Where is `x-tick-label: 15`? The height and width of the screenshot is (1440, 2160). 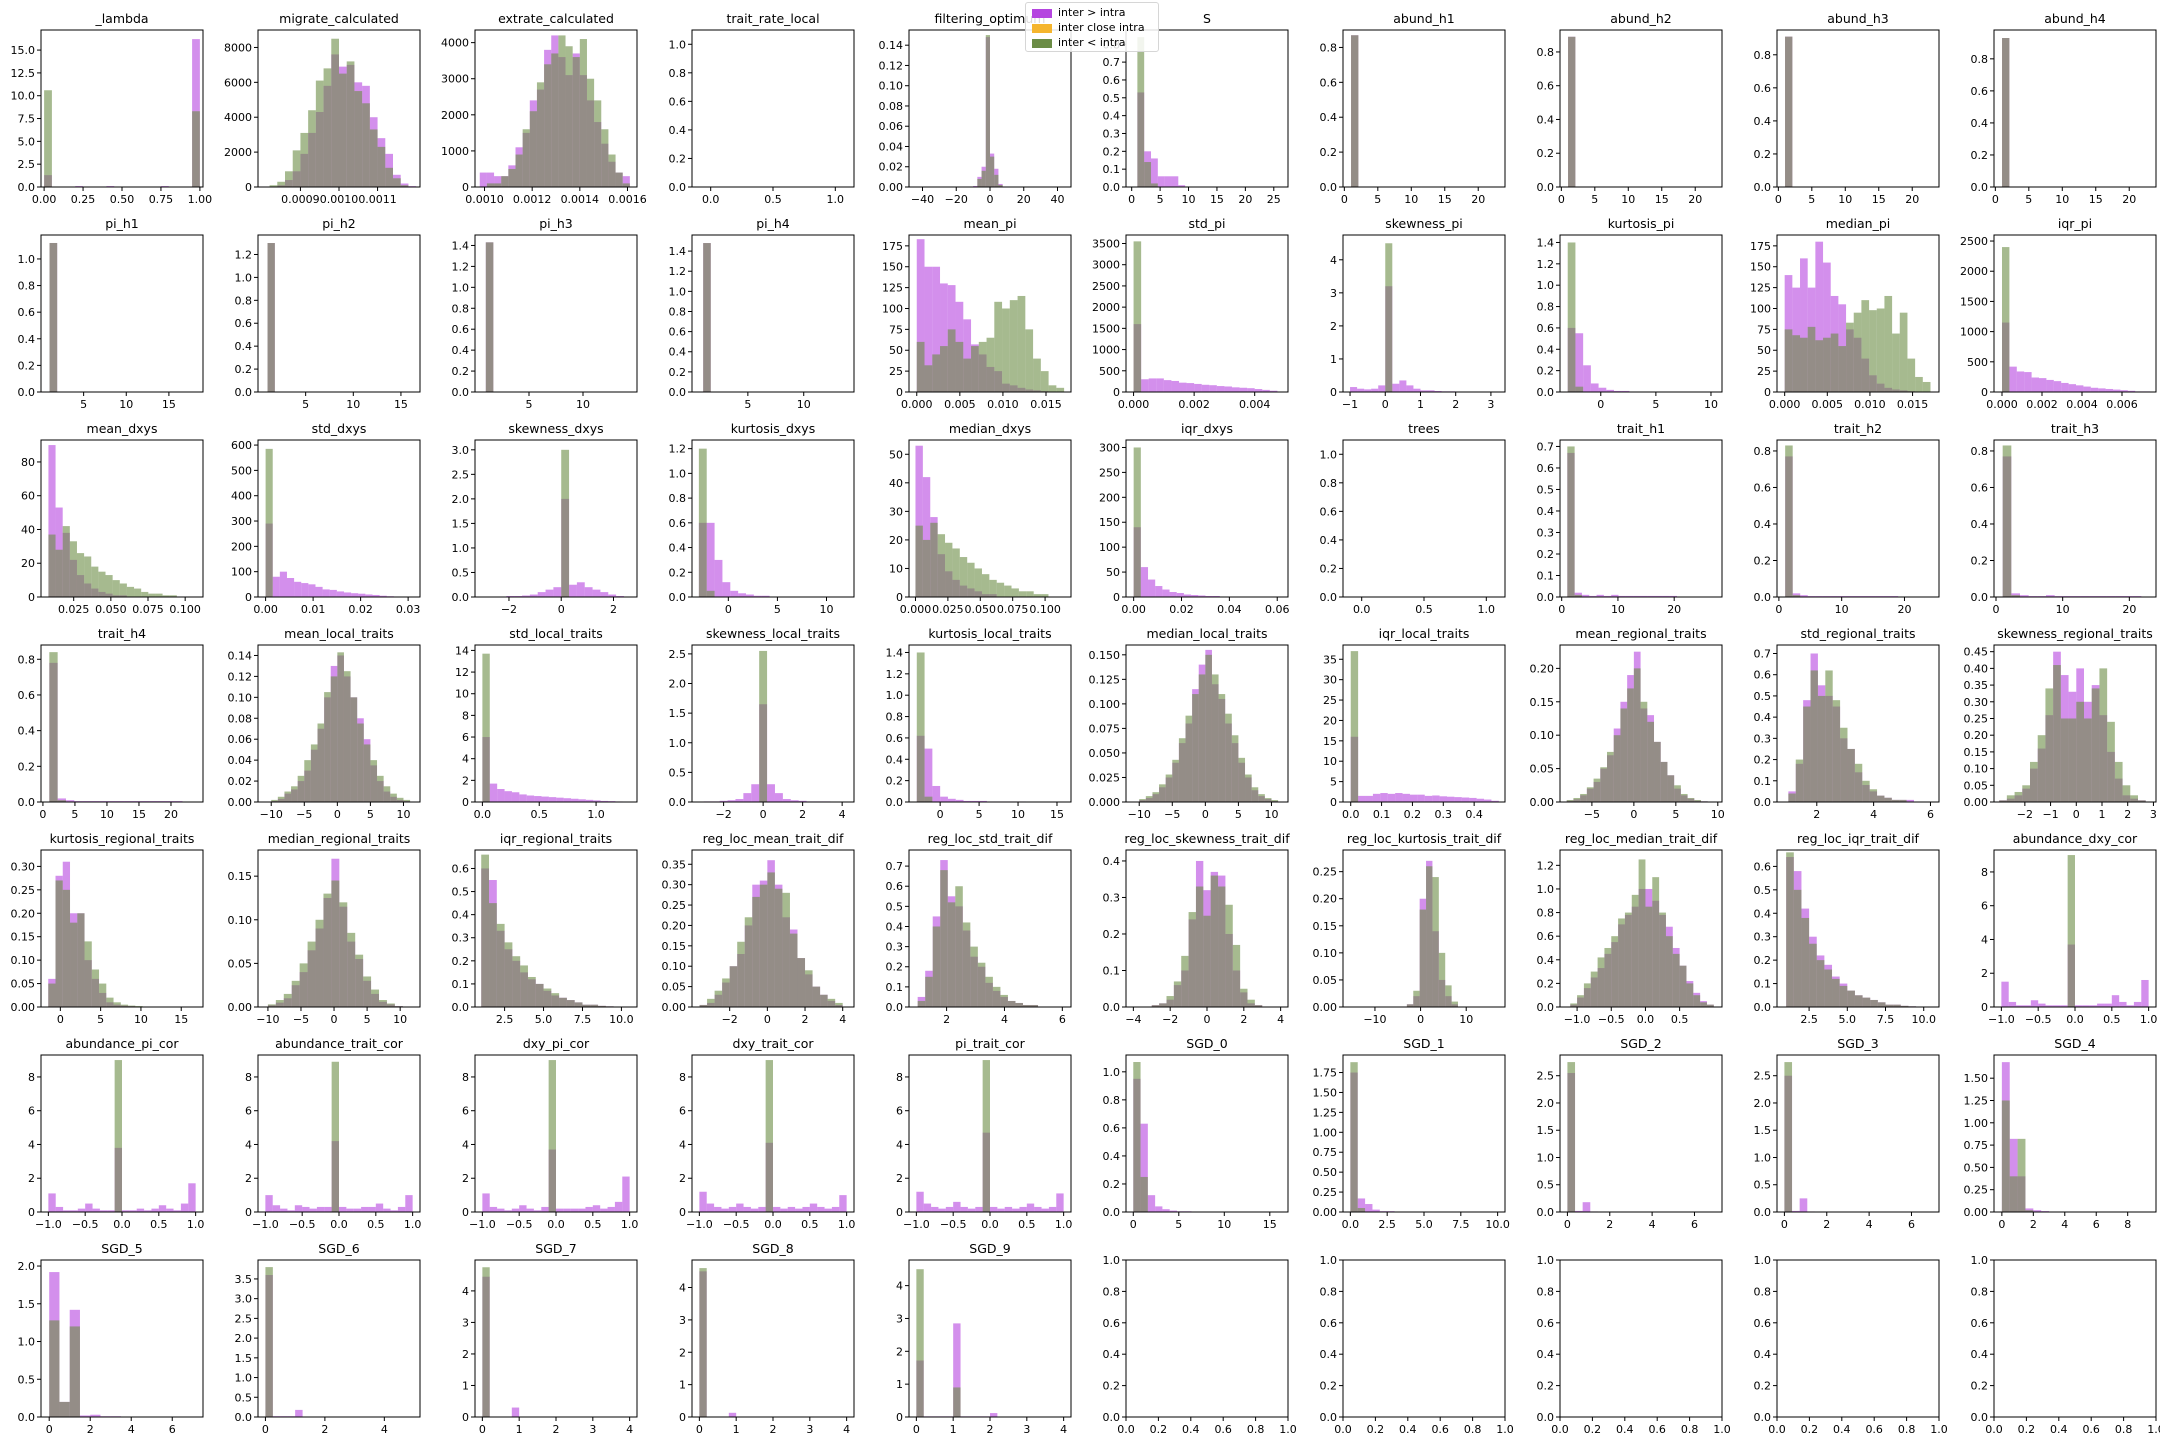 x-tick-label: 15 is located at coordinates (1270, 1224).